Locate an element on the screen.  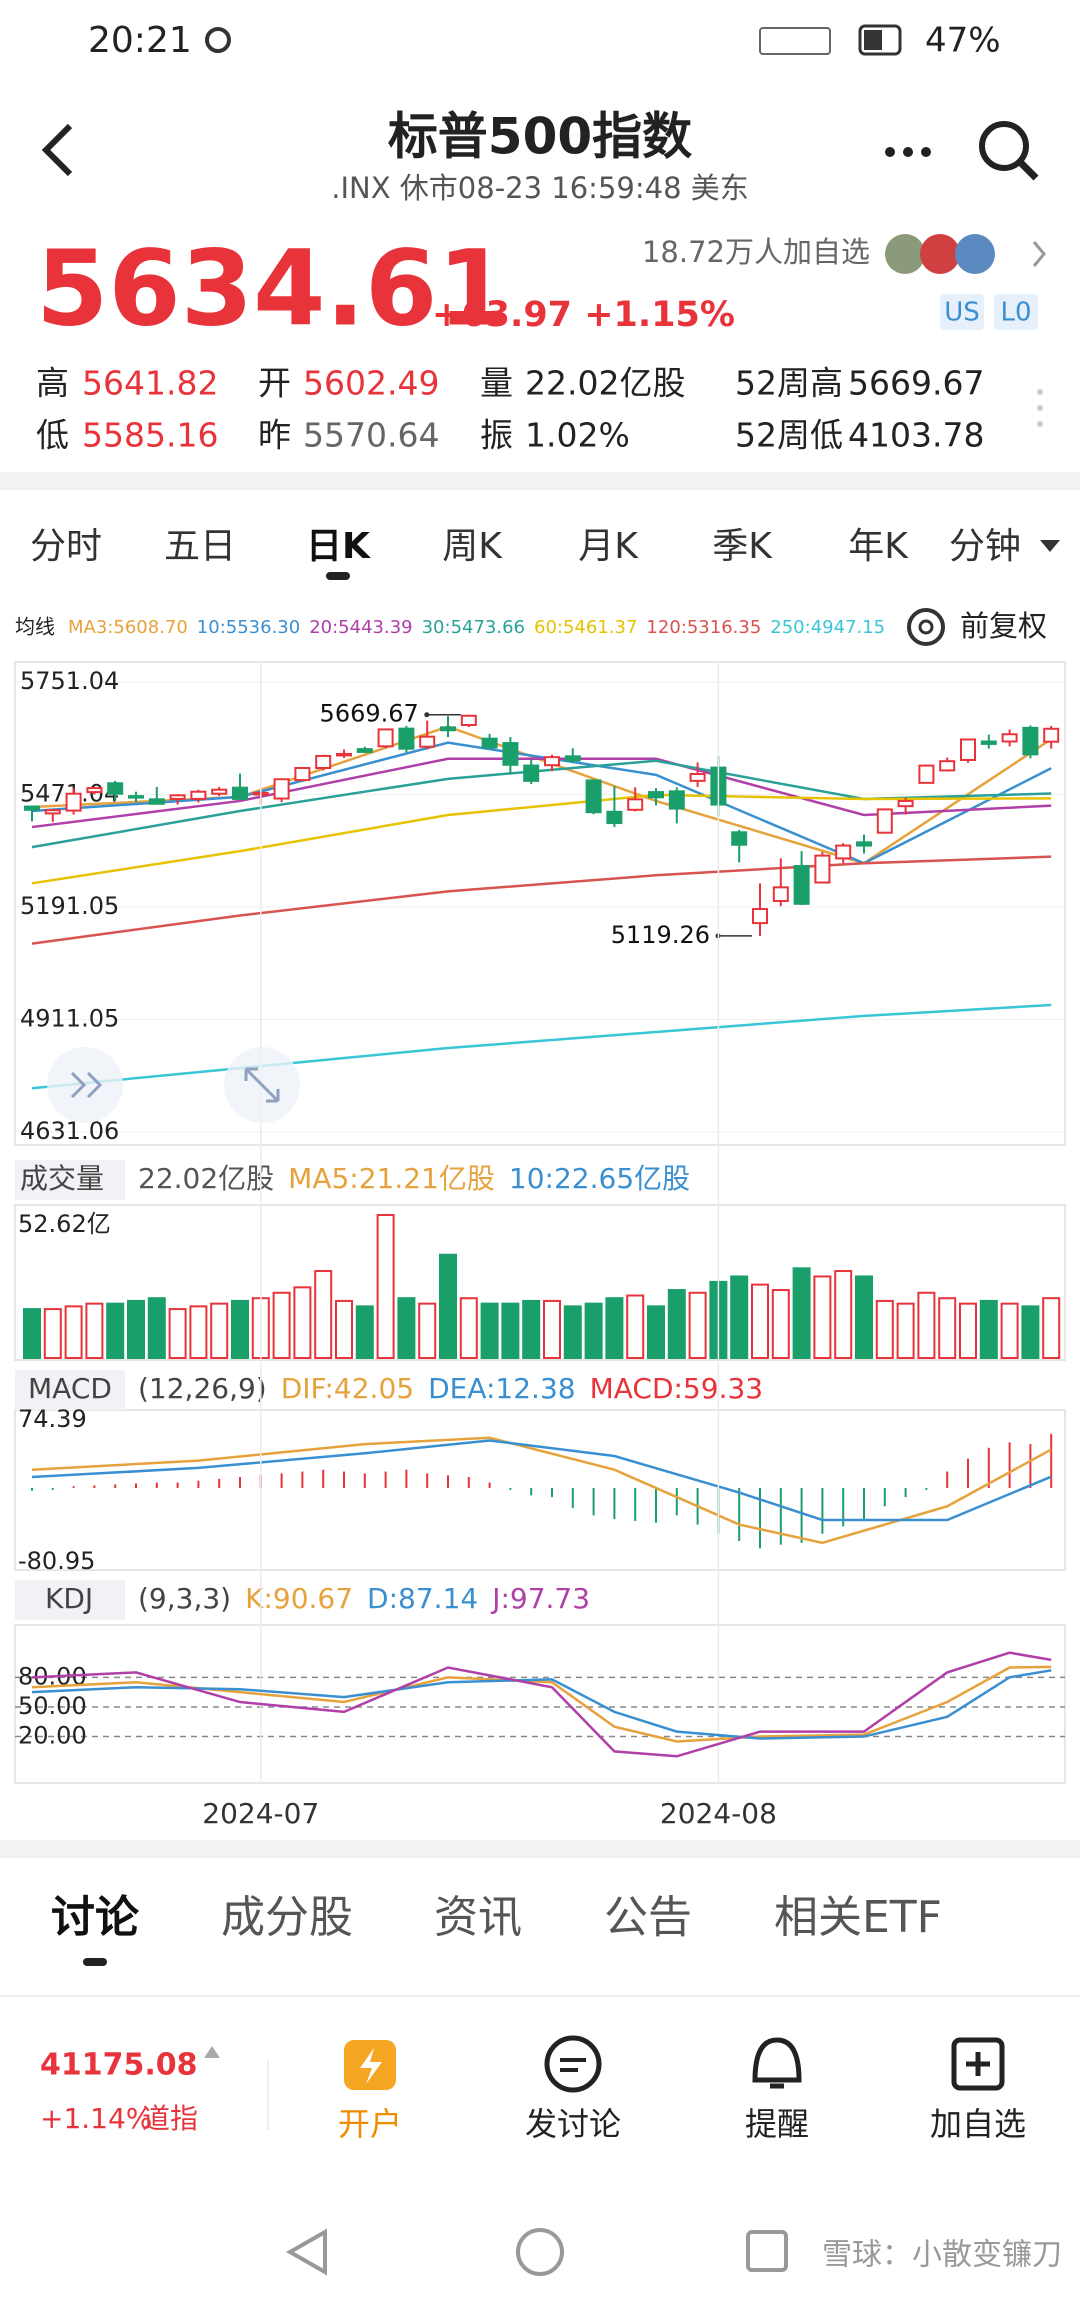
adjust-label: 前复权 is located at coordinates (1003, 626).